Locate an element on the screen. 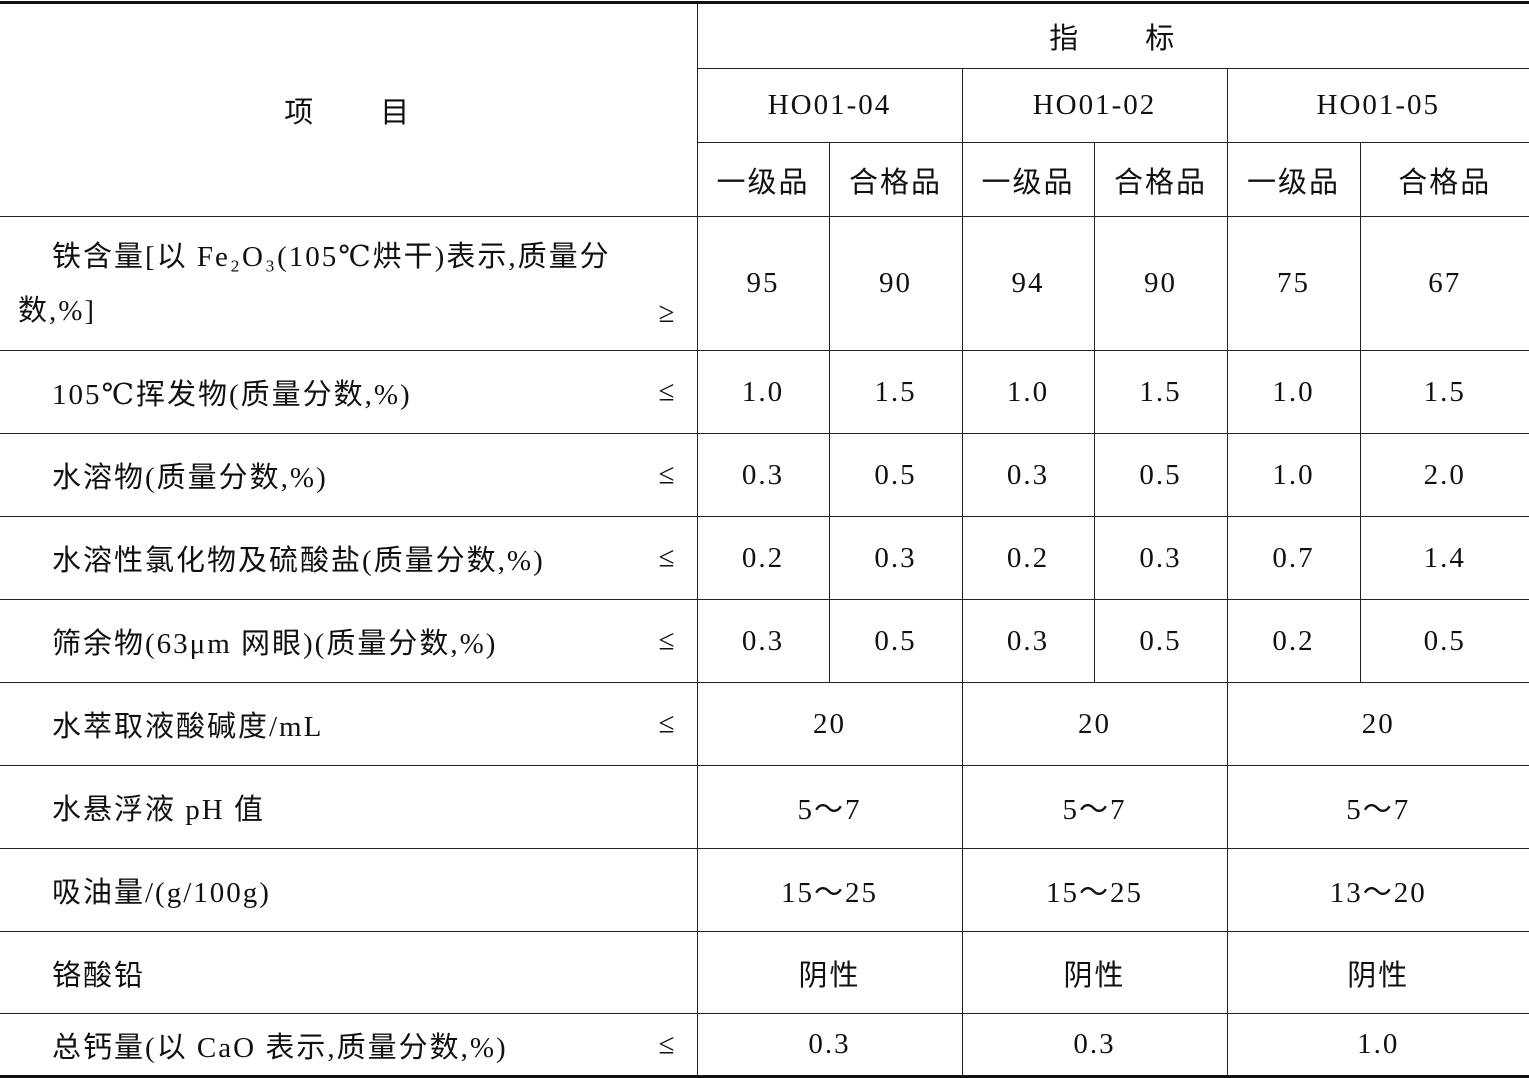  row-label: 铁含量[以 Fe₂O₃(105℃烘干)表示,质量分数,%] is located at coordinates (314, 283).